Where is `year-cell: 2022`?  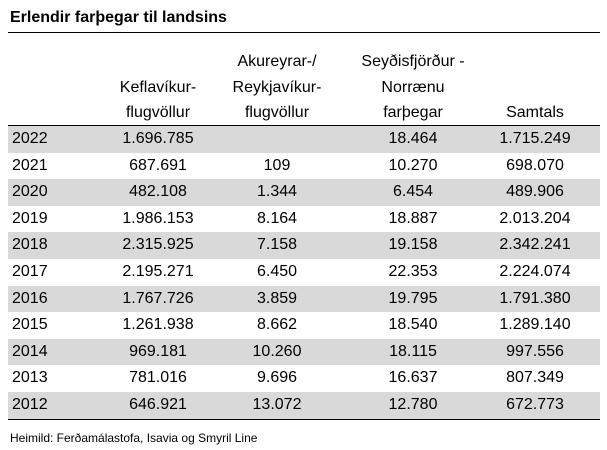
year-cell: 2022 is located at coordinates (30, 138).